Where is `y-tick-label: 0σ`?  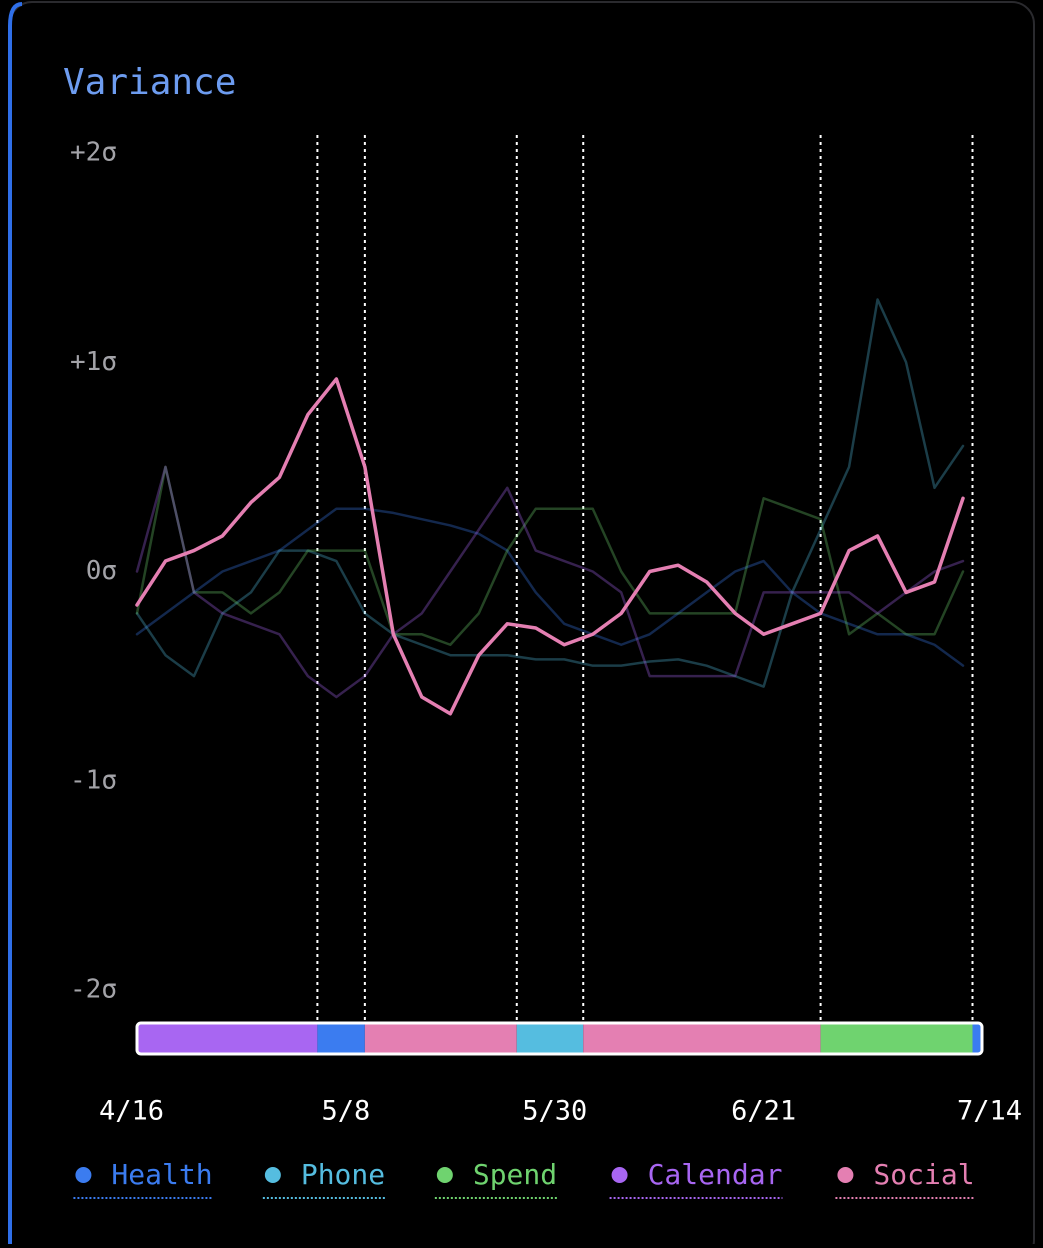
y-tick-label: 0σ is located at coordinates (101, 571).